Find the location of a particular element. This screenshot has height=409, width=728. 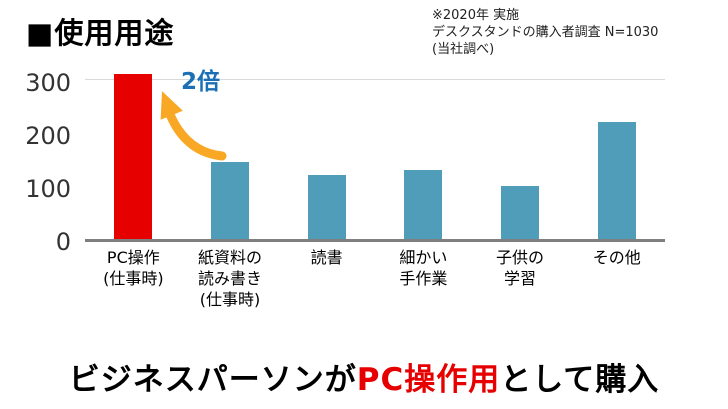

page-title: ■使用用途 is located at coordinates (100, 33).